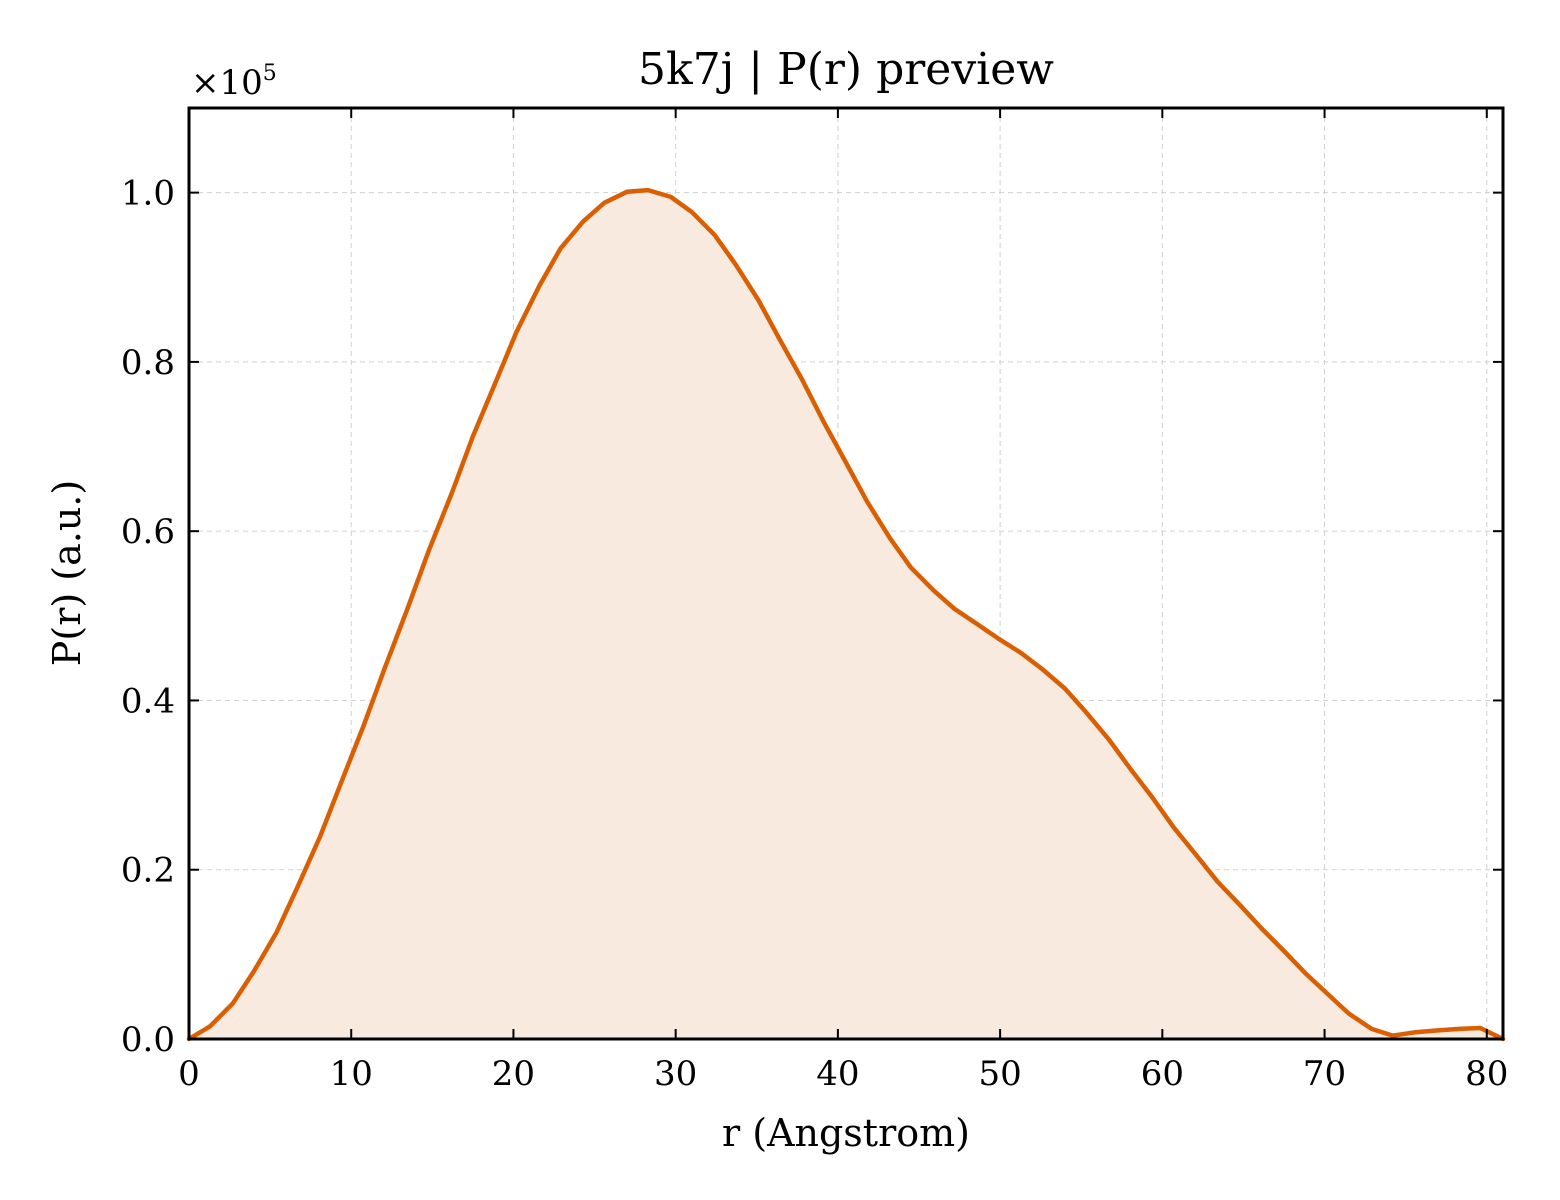  Describe the element at coordinates (148, 532) in the screenshot. I see `y-tick-label: 0.6` at that location.